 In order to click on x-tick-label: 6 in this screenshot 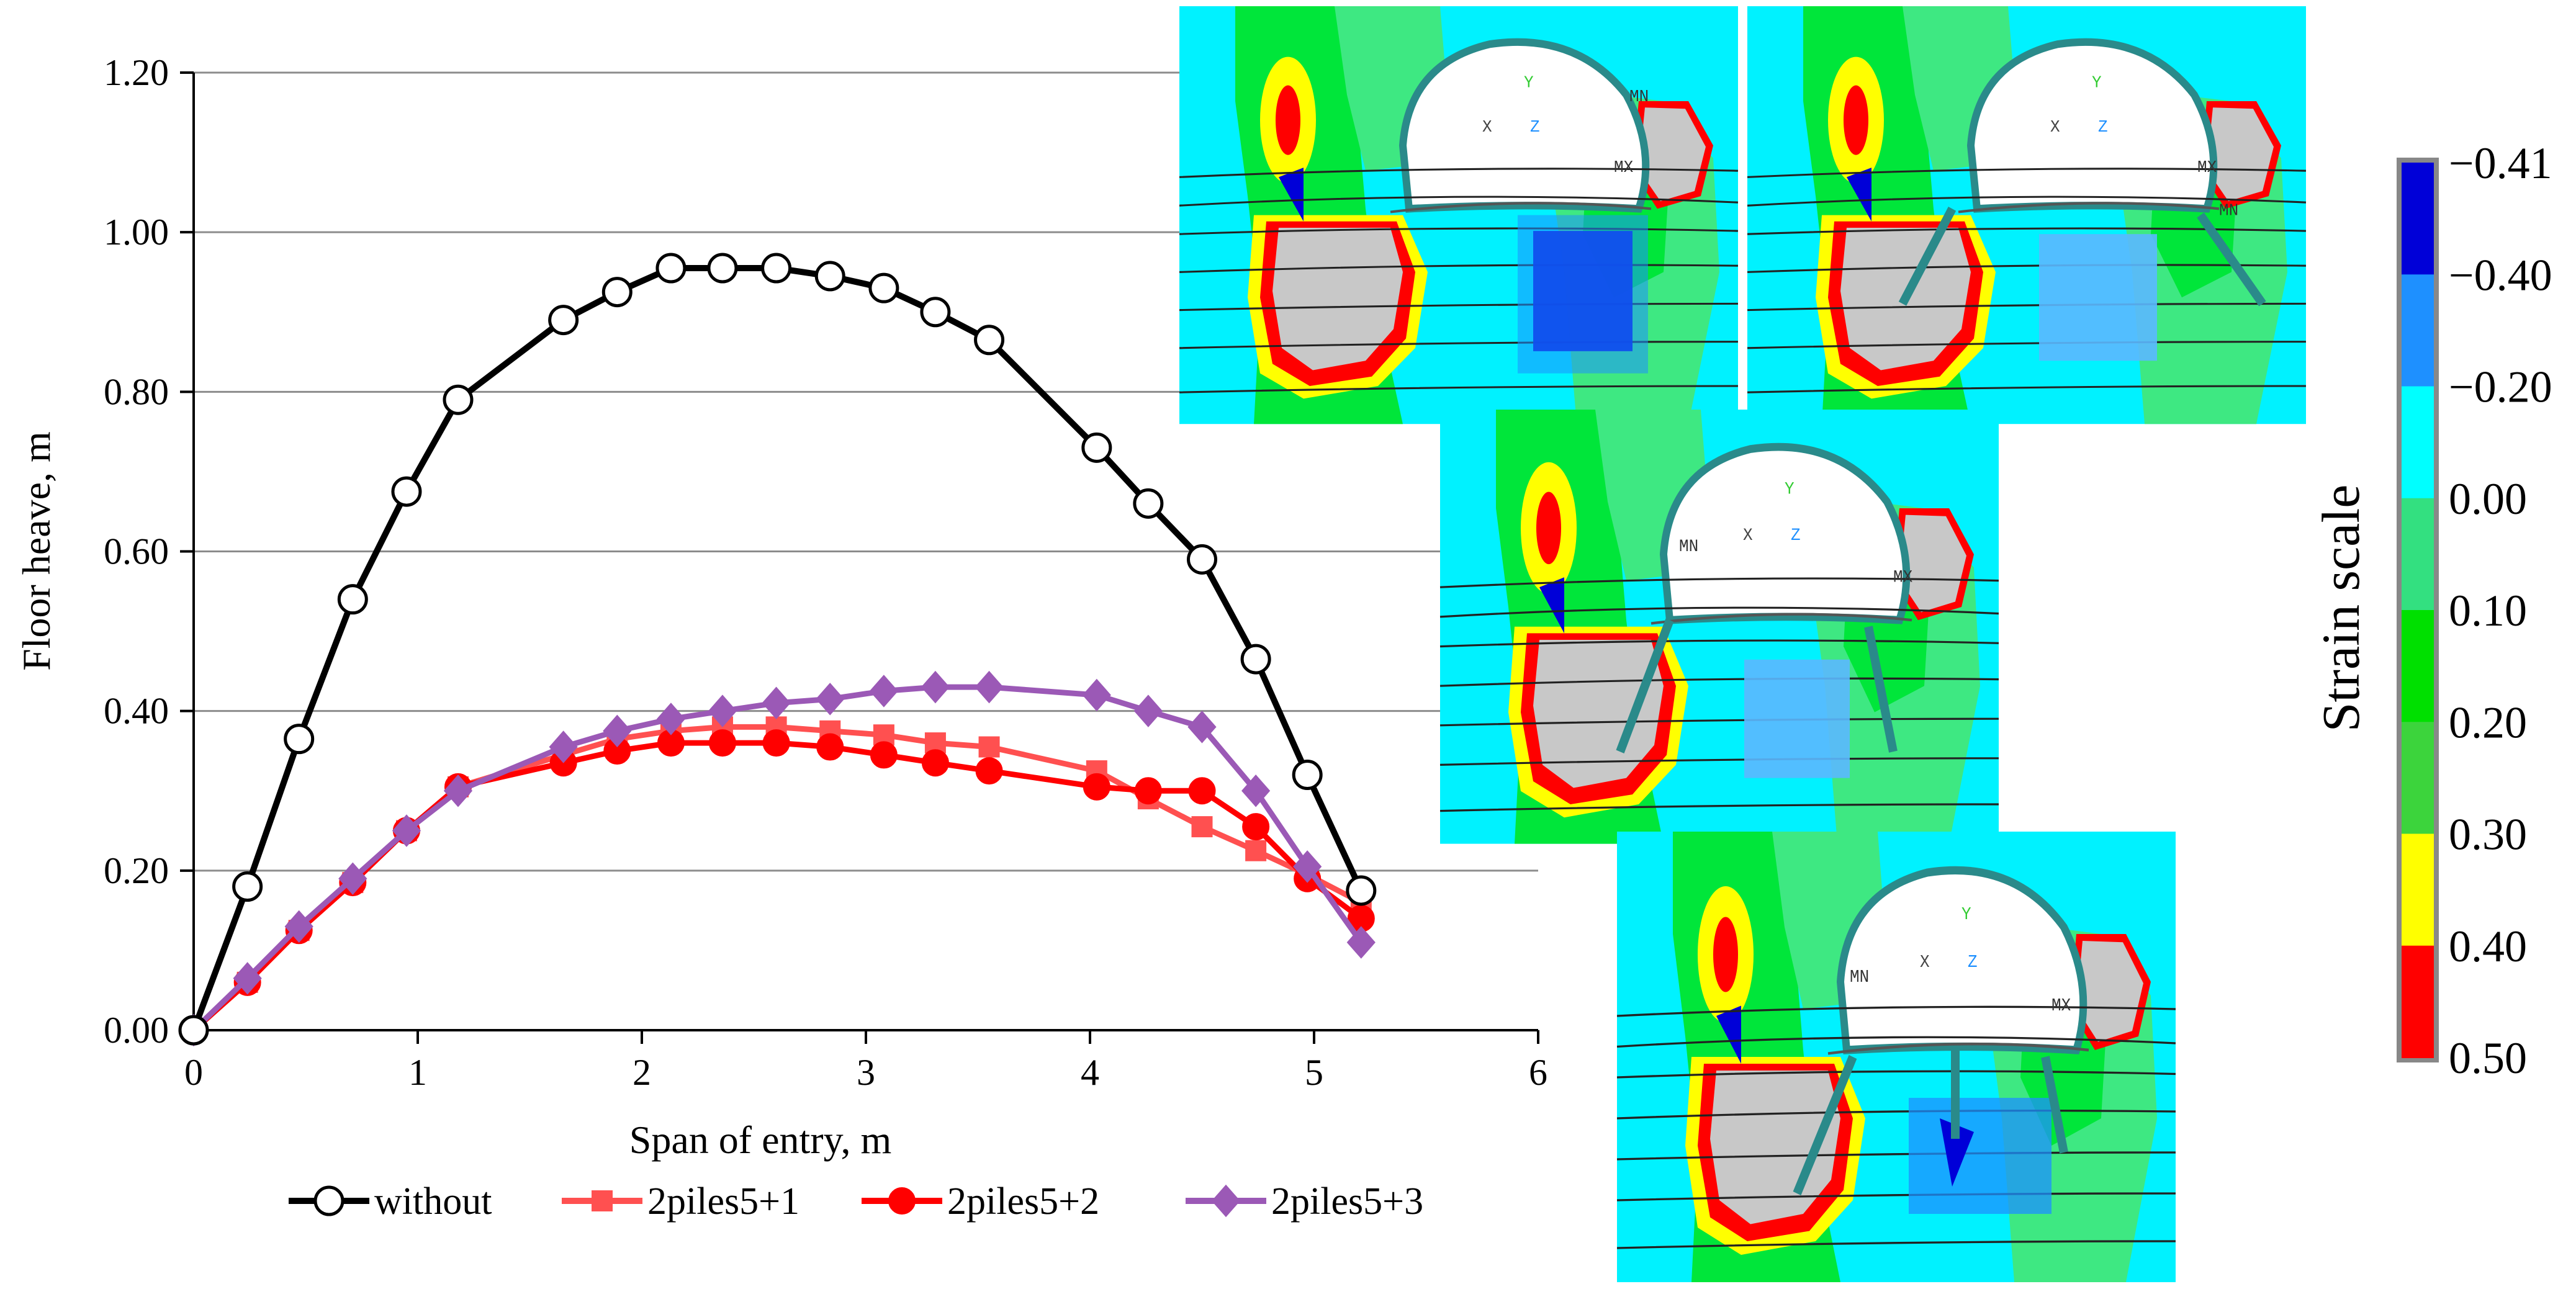, I will do `click(1538, 1072)`.